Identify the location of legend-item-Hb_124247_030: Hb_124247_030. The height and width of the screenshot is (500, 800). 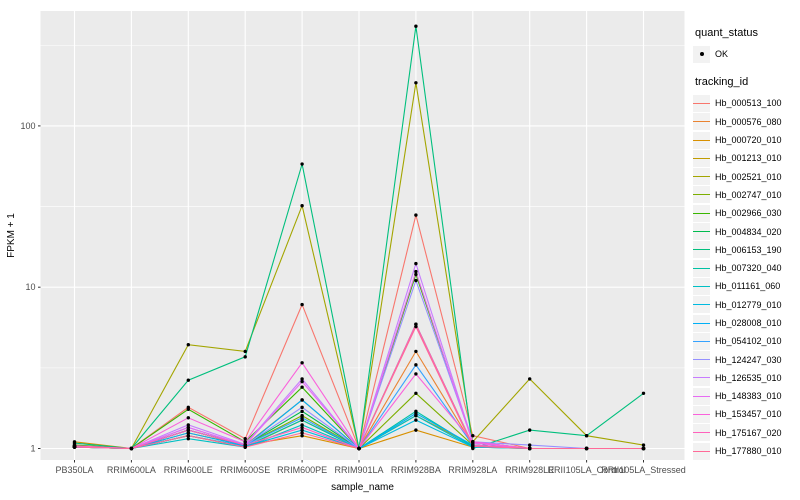
(746, 359).